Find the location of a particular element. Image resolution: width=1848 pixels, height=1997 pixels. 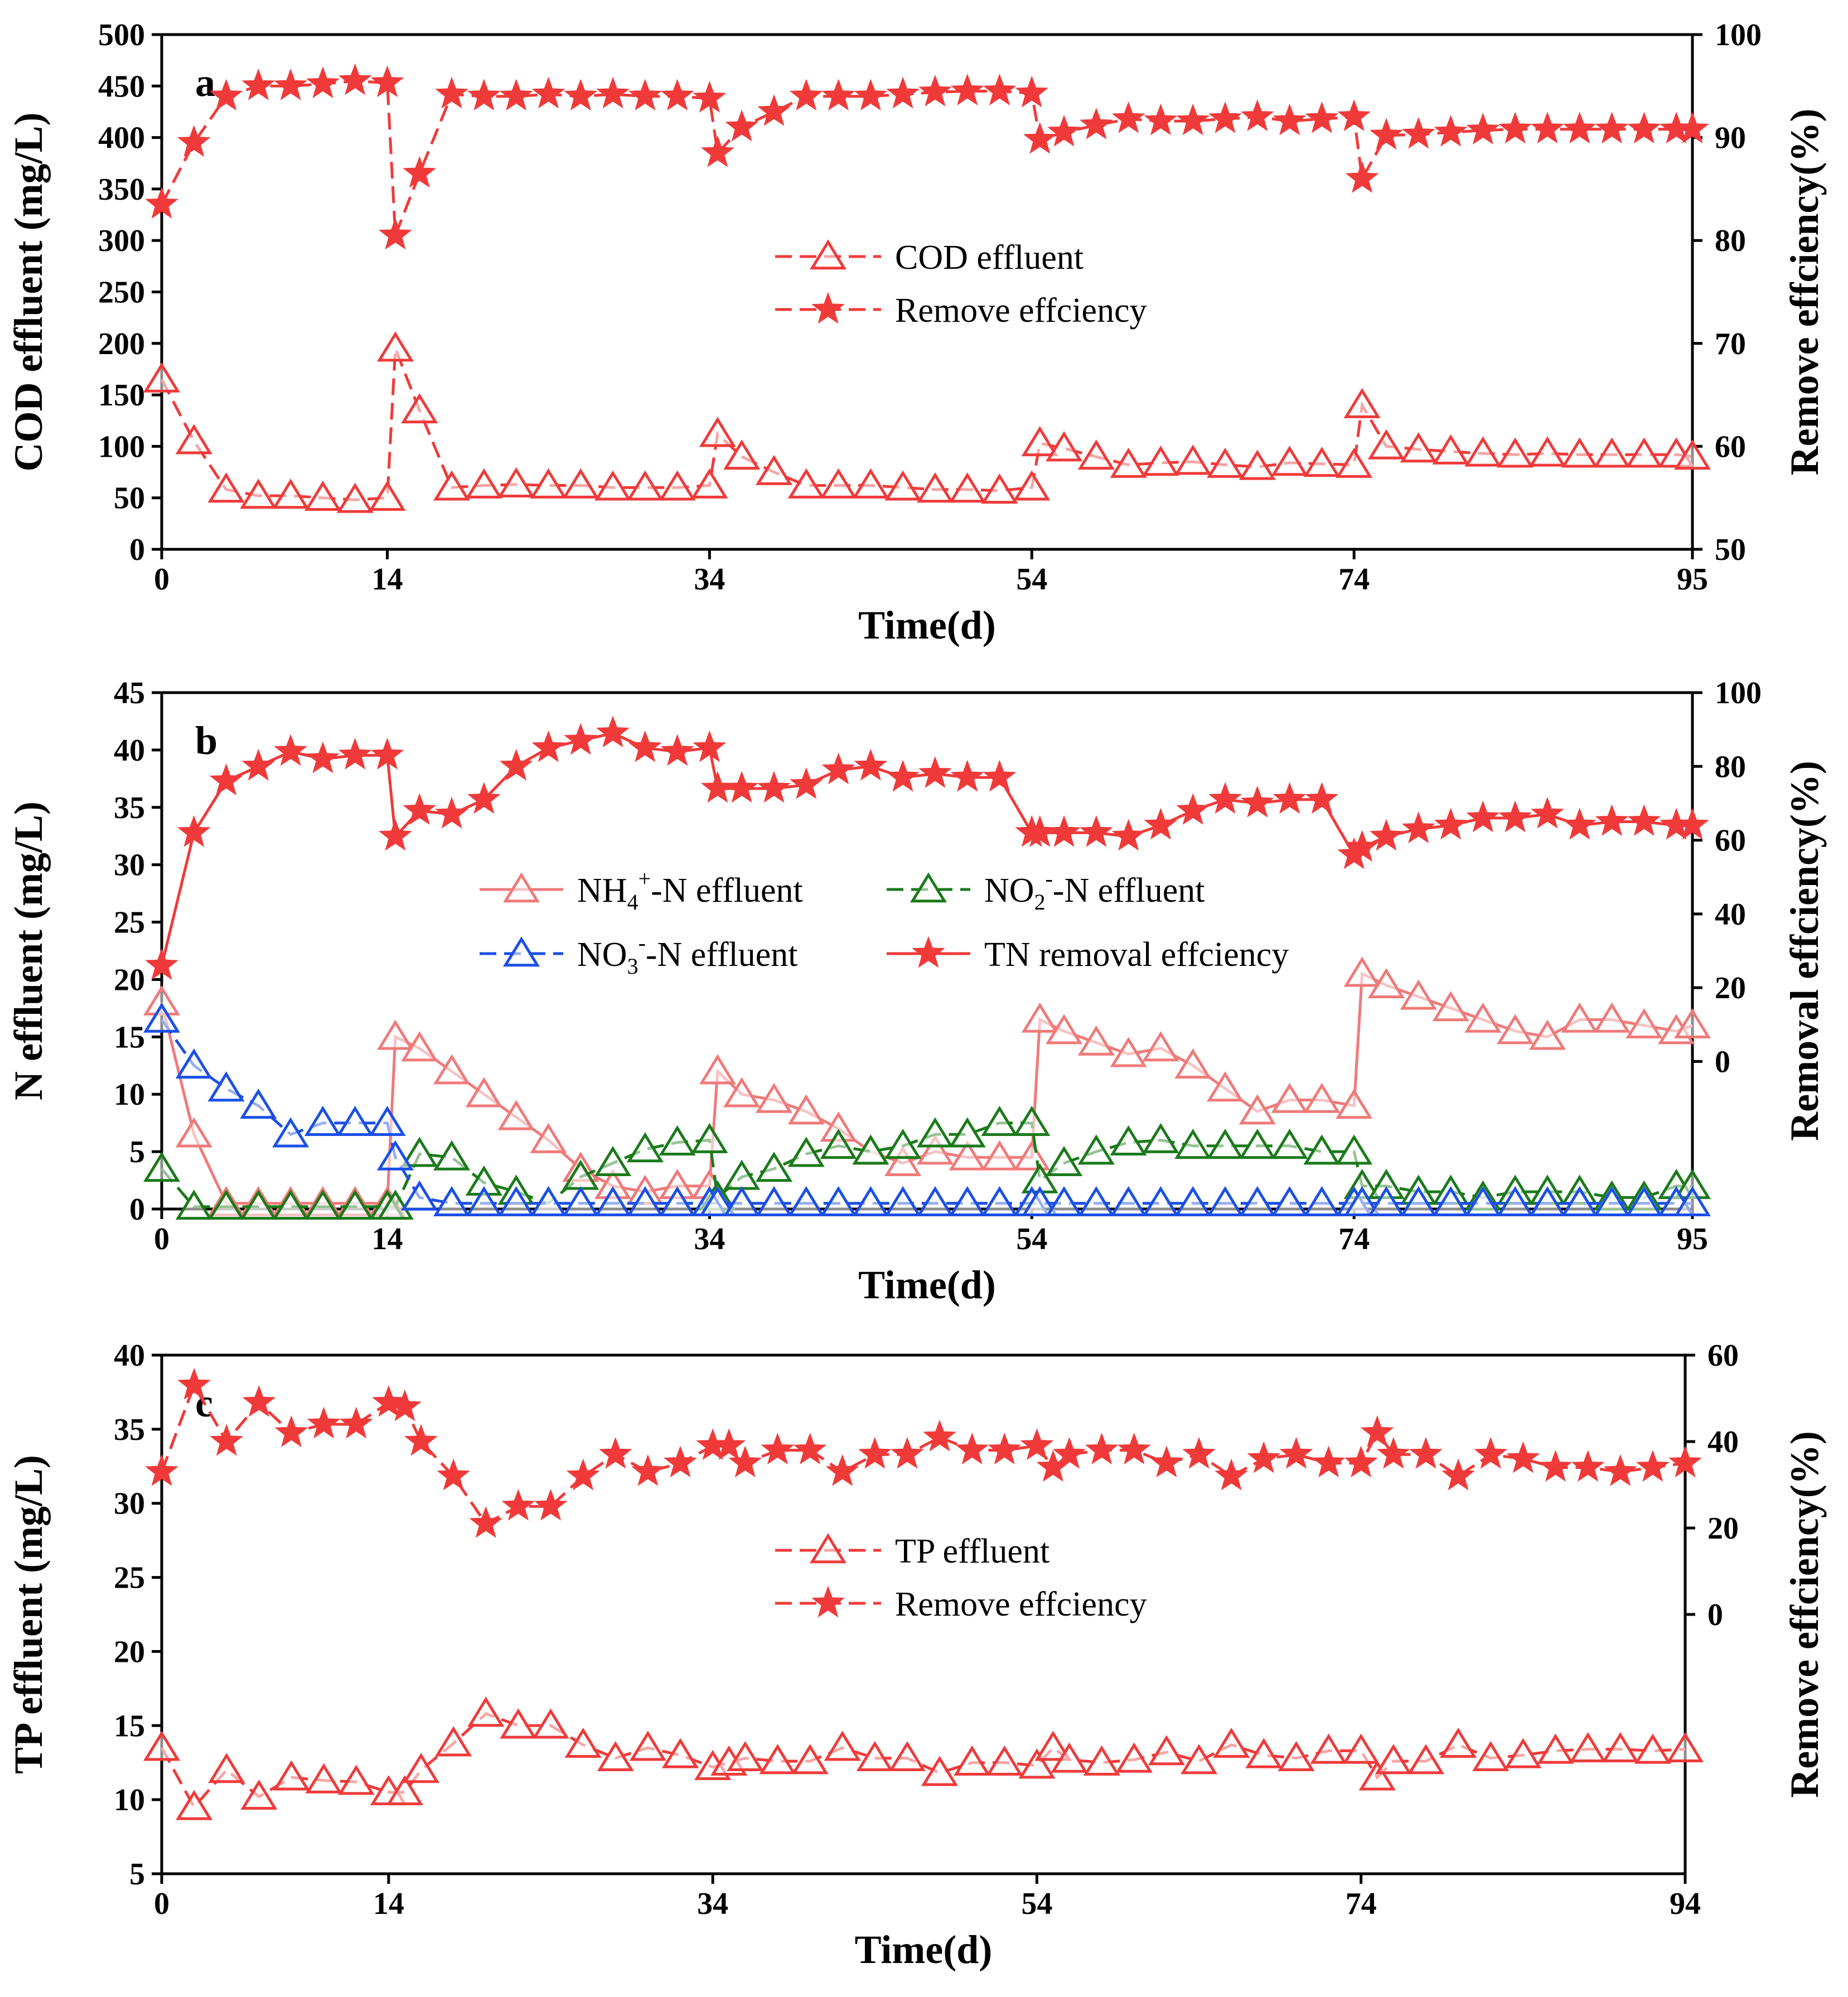

x-tick-label: 54 is located at coordinates (1032, 1239).